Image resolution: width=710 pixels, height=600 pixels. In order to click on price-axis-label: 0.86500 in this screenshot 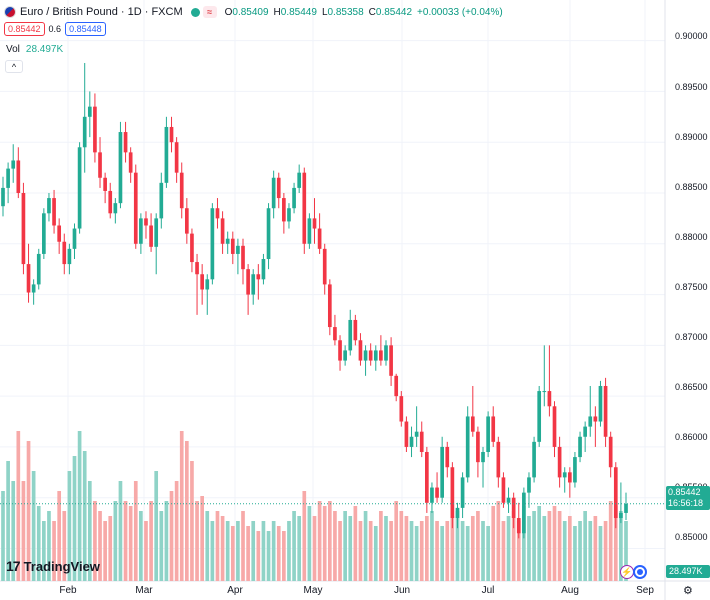, I will do `click(691, 387)`.